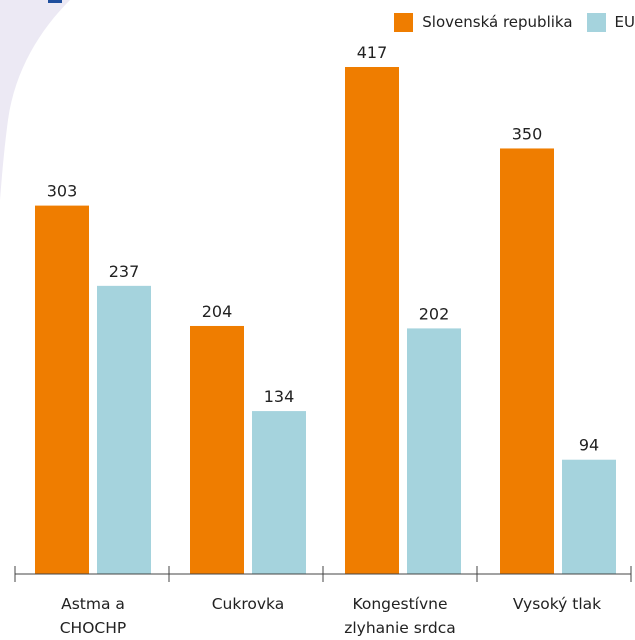  I want to click on legend-item-slovakia: Slovenská republika, so click(483, 22).